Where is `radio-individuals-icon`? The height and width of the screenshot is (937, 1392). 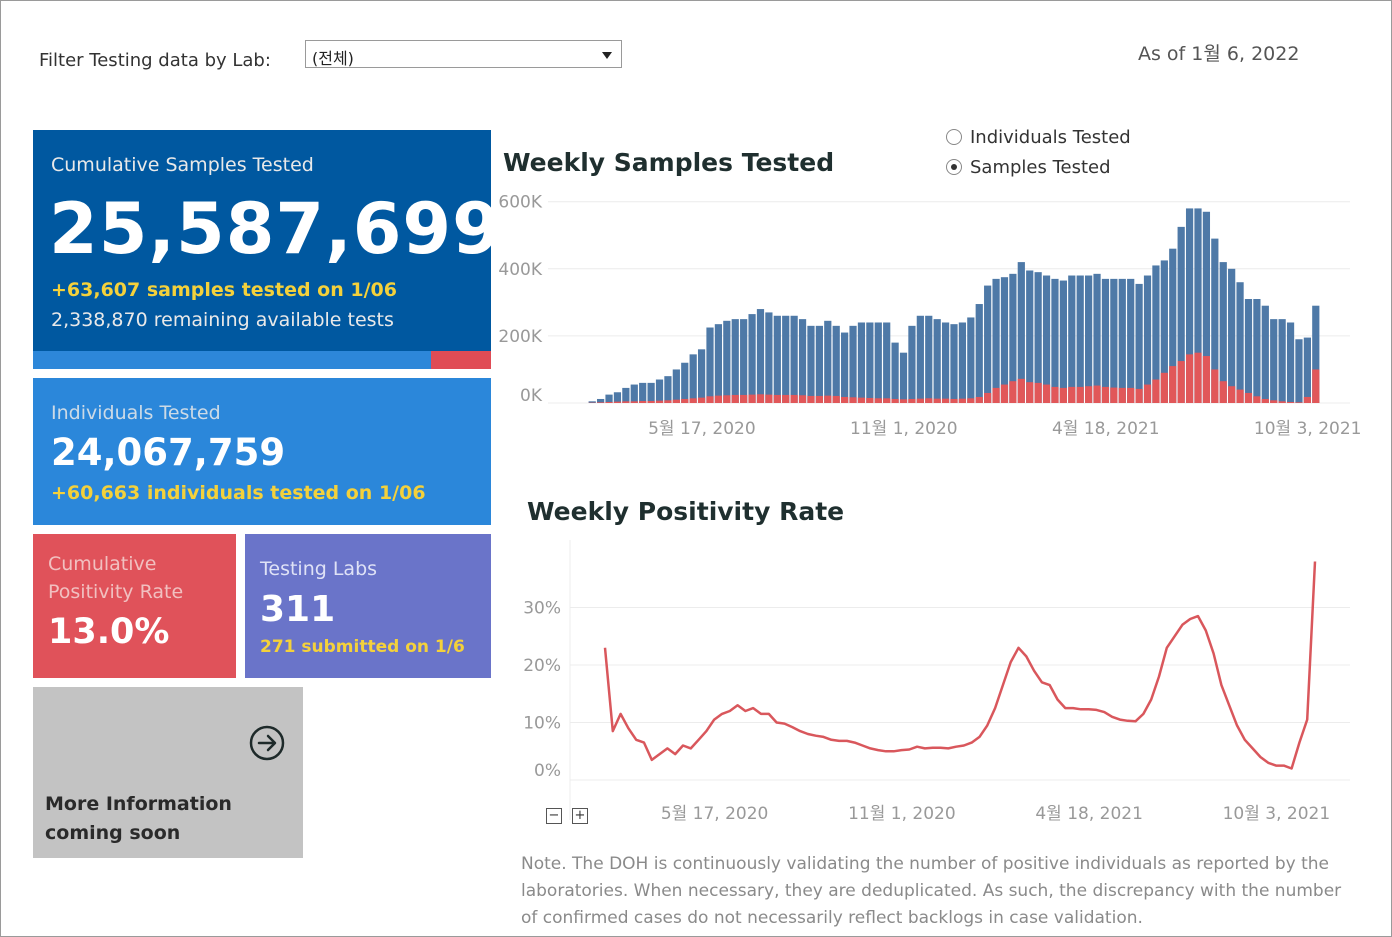
radio-individuals-icon is located at coordinates (954, 137).